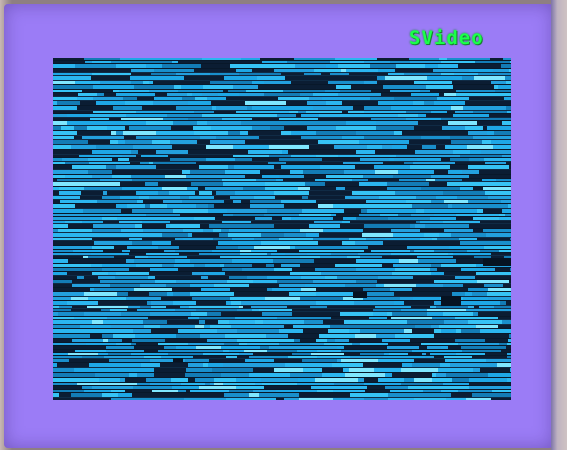  Describe the element at coordinates (446, 38) in the screenshot. I see `input-source-label: SVideo` at that location.